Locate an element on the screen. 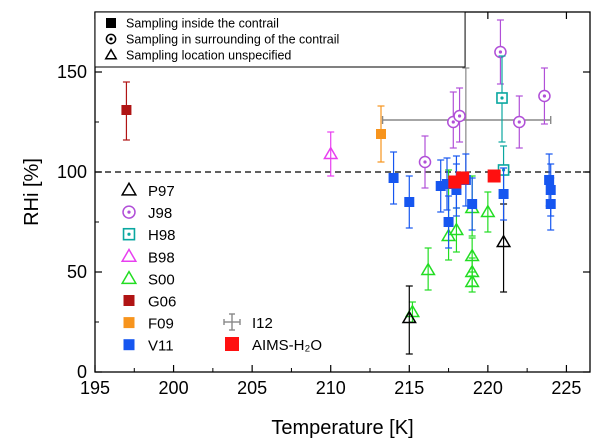  legend-label-f09: F09 is located at coordinates (161, 324).